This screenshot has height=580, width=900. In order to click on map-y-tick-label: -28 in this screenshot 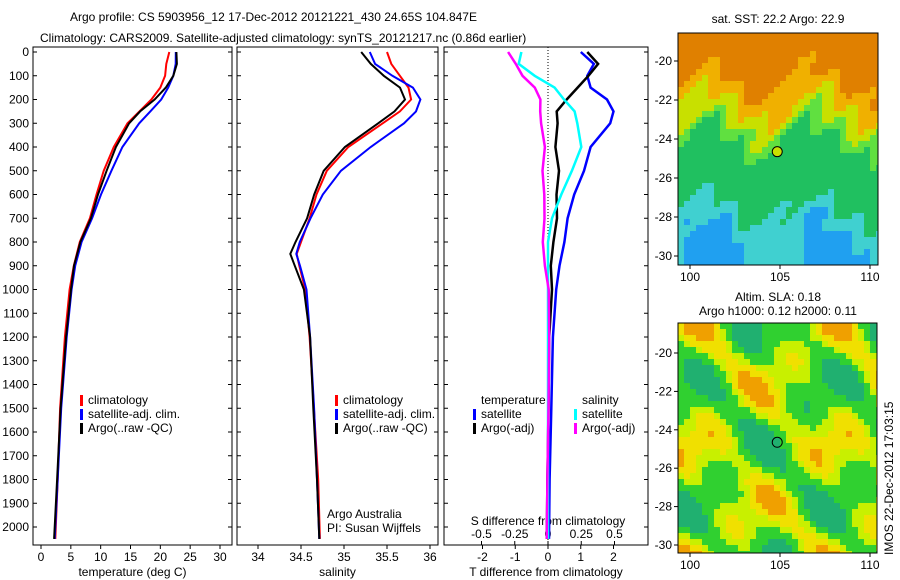, I will do `click(664, 217)`.